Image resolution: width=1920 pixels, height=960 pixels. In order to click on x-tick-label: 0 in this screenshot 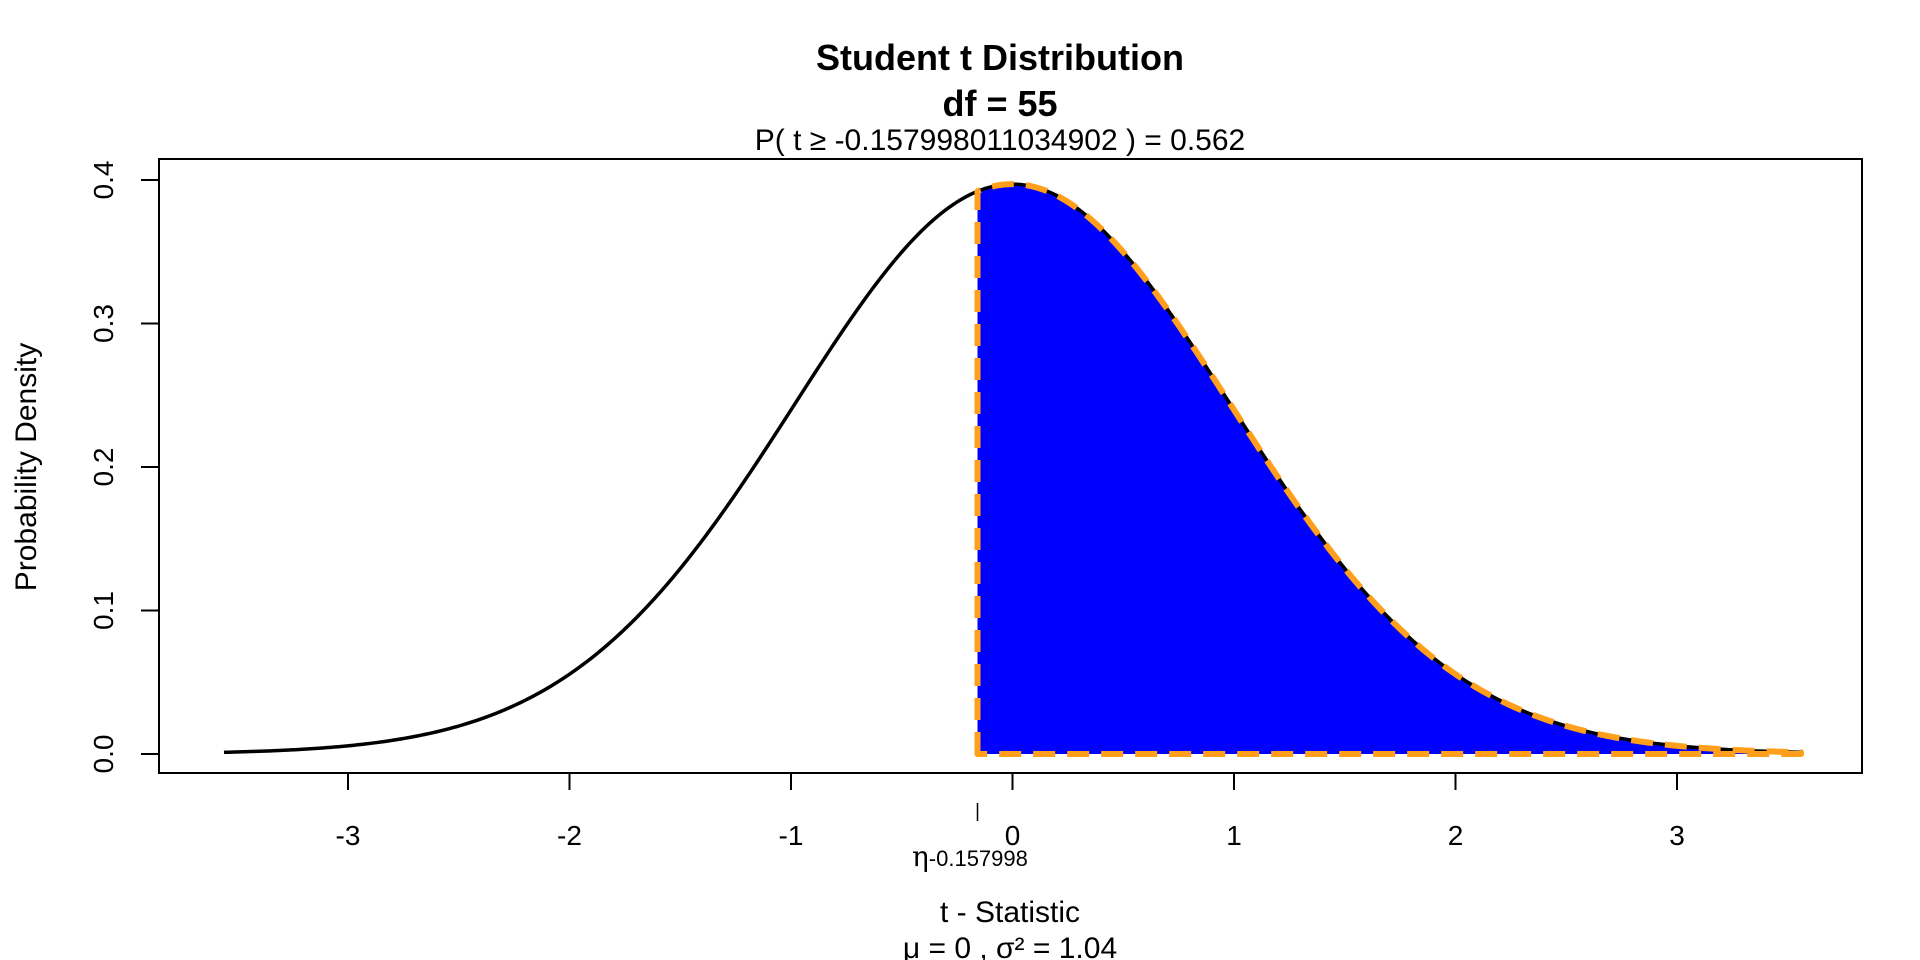, I will do `click(1013, 835)`.